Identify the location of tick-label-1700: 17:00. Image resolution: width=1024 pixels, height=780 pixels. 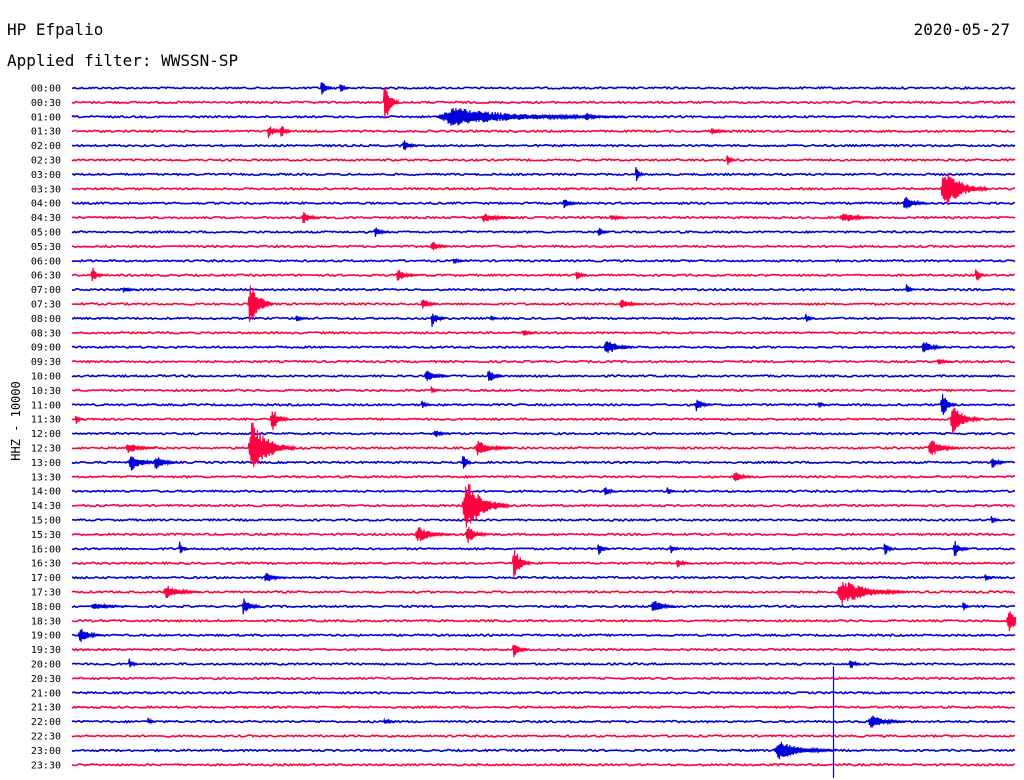
(46, 578).